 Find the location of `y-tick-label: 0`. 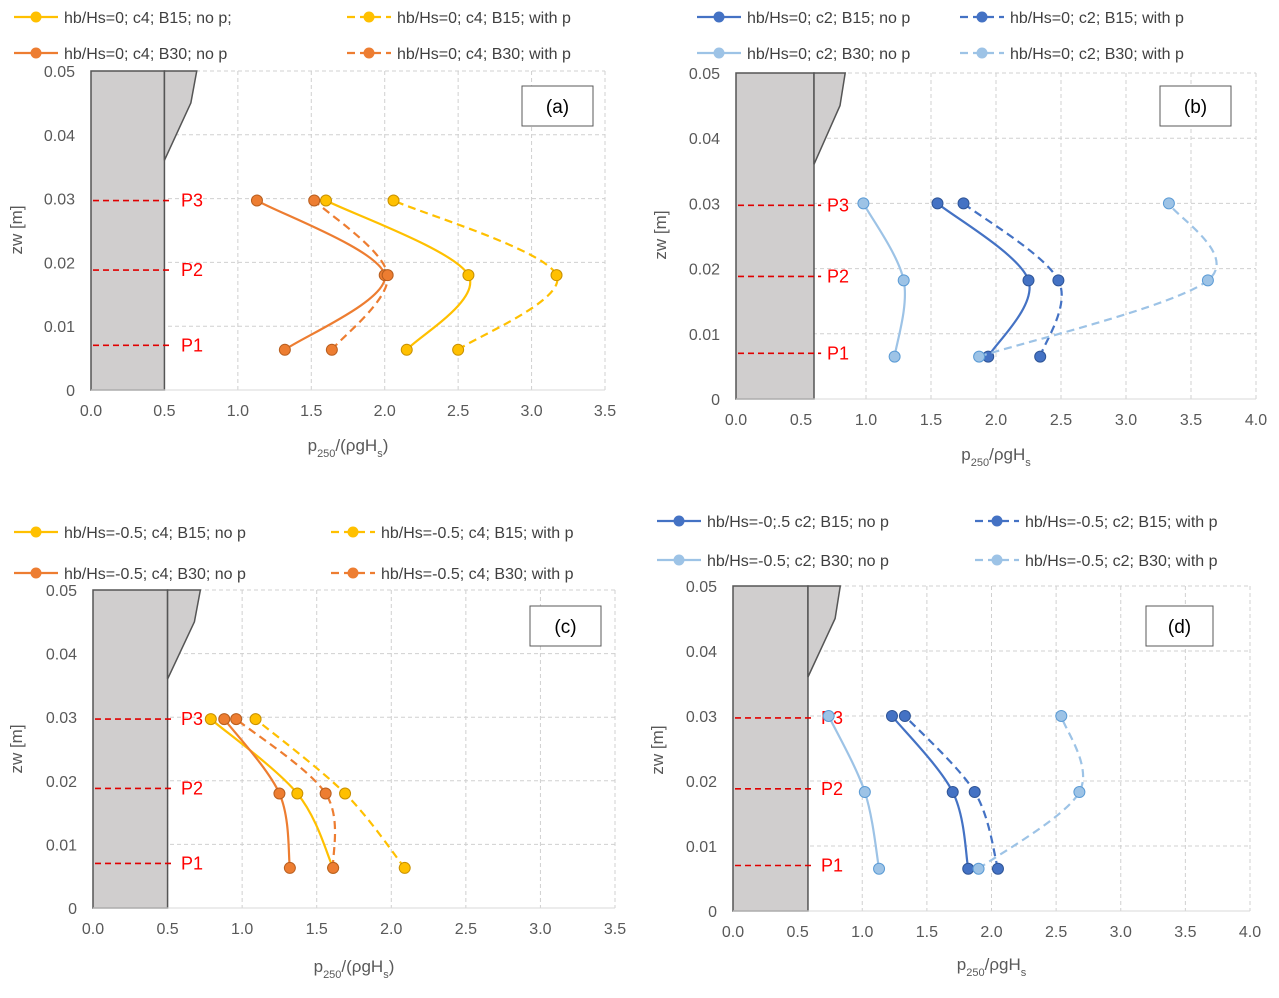

y-tick-label: 0 is located at coordinates (715, 400).